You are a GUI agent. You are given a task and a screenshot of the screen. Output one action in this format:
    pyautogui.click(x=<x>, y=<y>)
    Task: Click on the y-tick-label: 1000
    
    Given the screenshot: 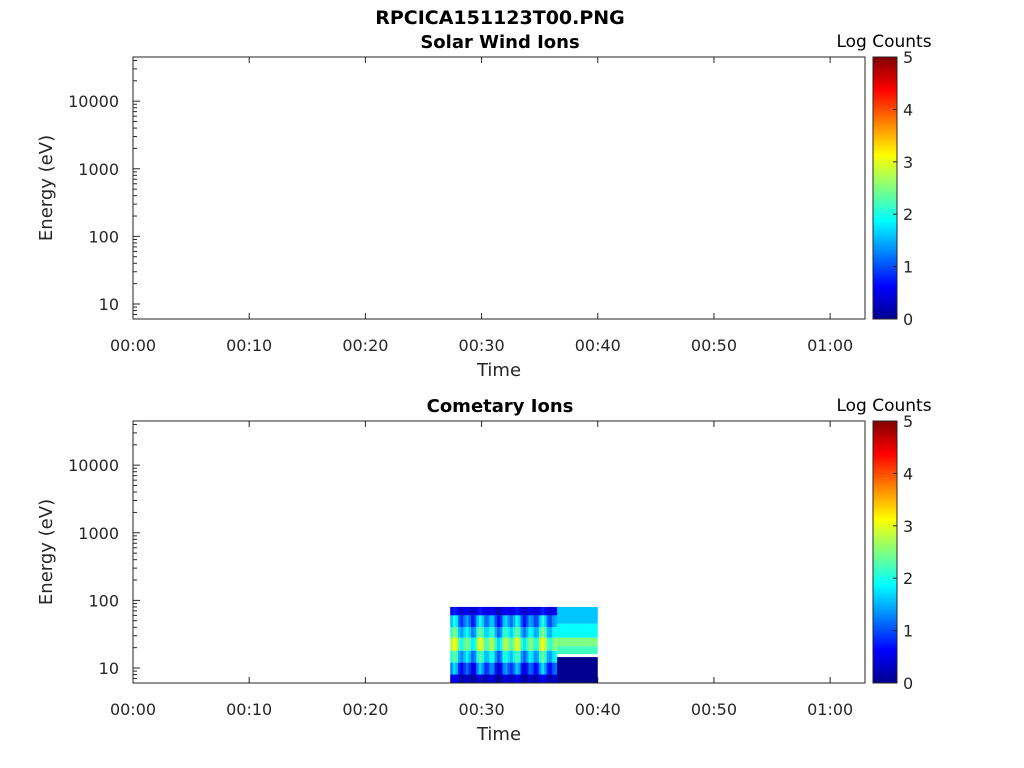 What is the action you would take?
    pyautogui.click(x=98, y=533)
    